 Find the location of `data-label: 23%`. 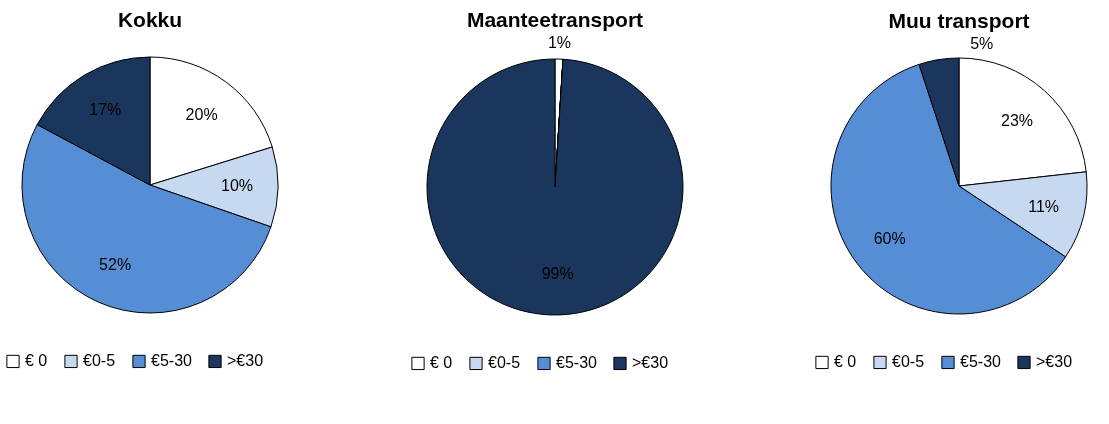

data-label: 23% is located at coordinates (1017, 121).